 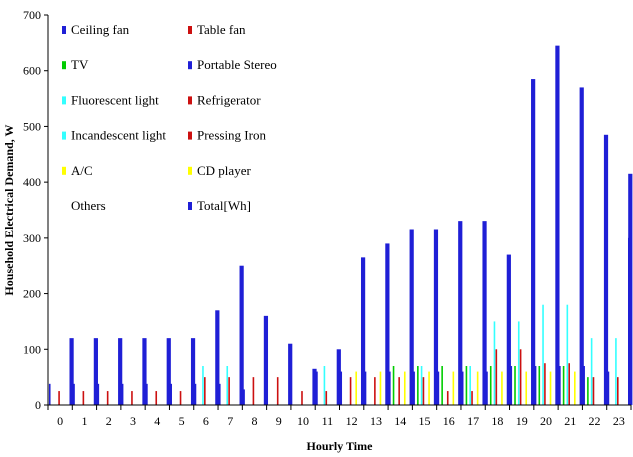 I want to click on x-tick-label-5: 5, so click(x=182, y=421).